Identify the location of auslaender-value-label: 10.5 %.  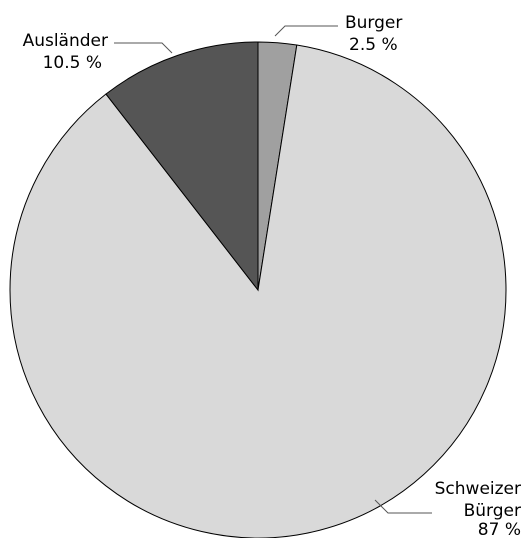
(72, 63).